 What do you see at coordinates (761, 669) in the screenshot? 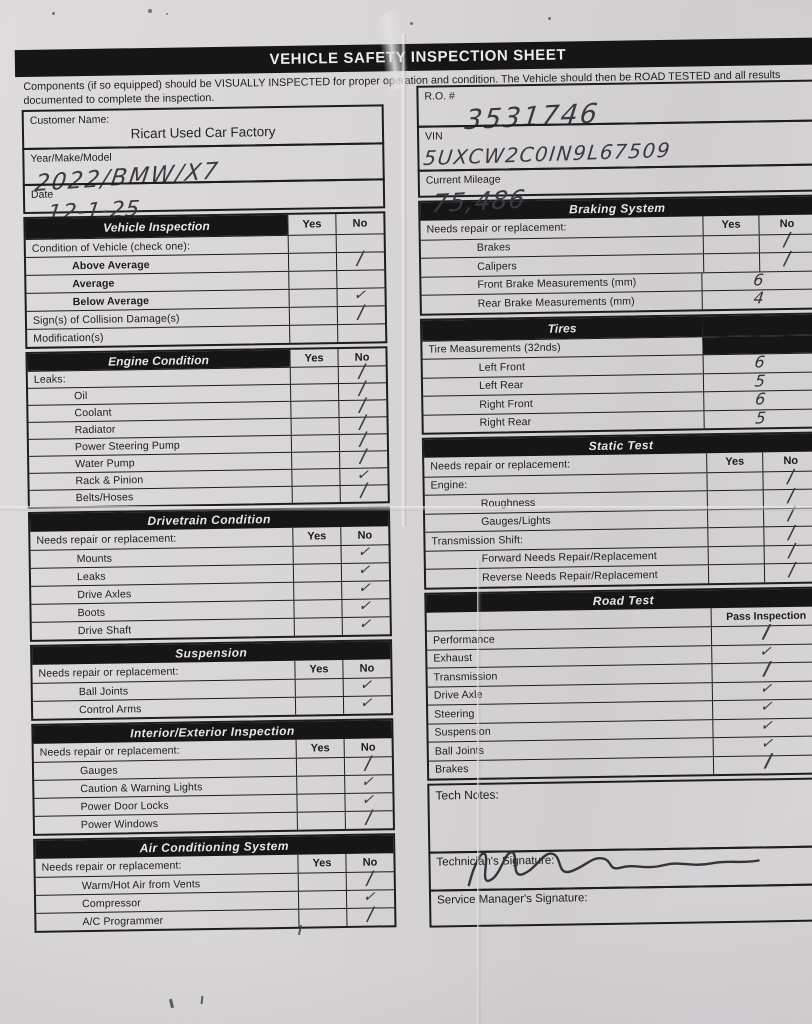
I see `pass-cell: /` at bounding box center [761, 669].